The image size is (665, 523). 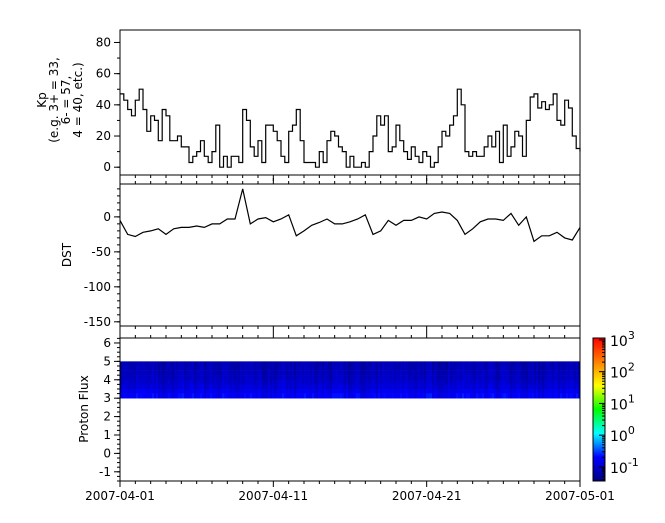 I want to click on colorbar-gradient, so click(x=599, y=409).